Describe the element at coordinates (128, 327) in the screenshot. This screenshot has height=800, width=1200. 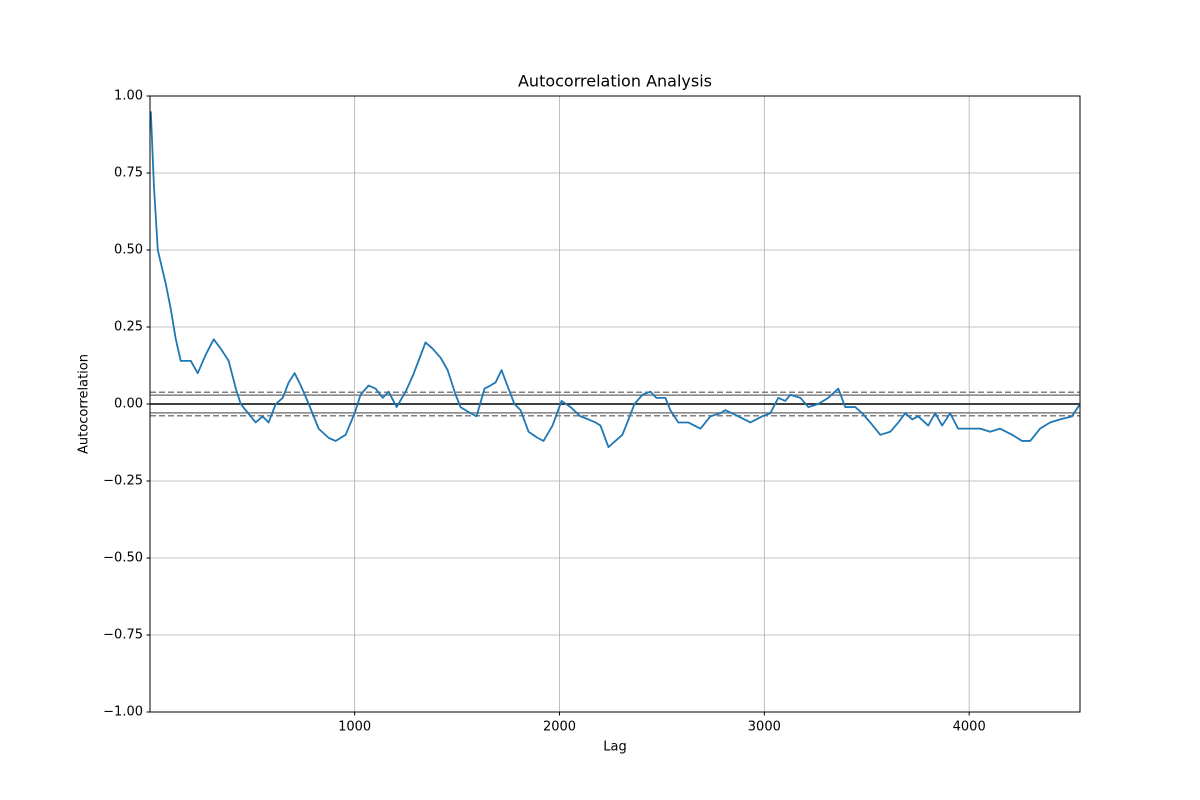
I see `y-tick-label: 0.25` at that location.